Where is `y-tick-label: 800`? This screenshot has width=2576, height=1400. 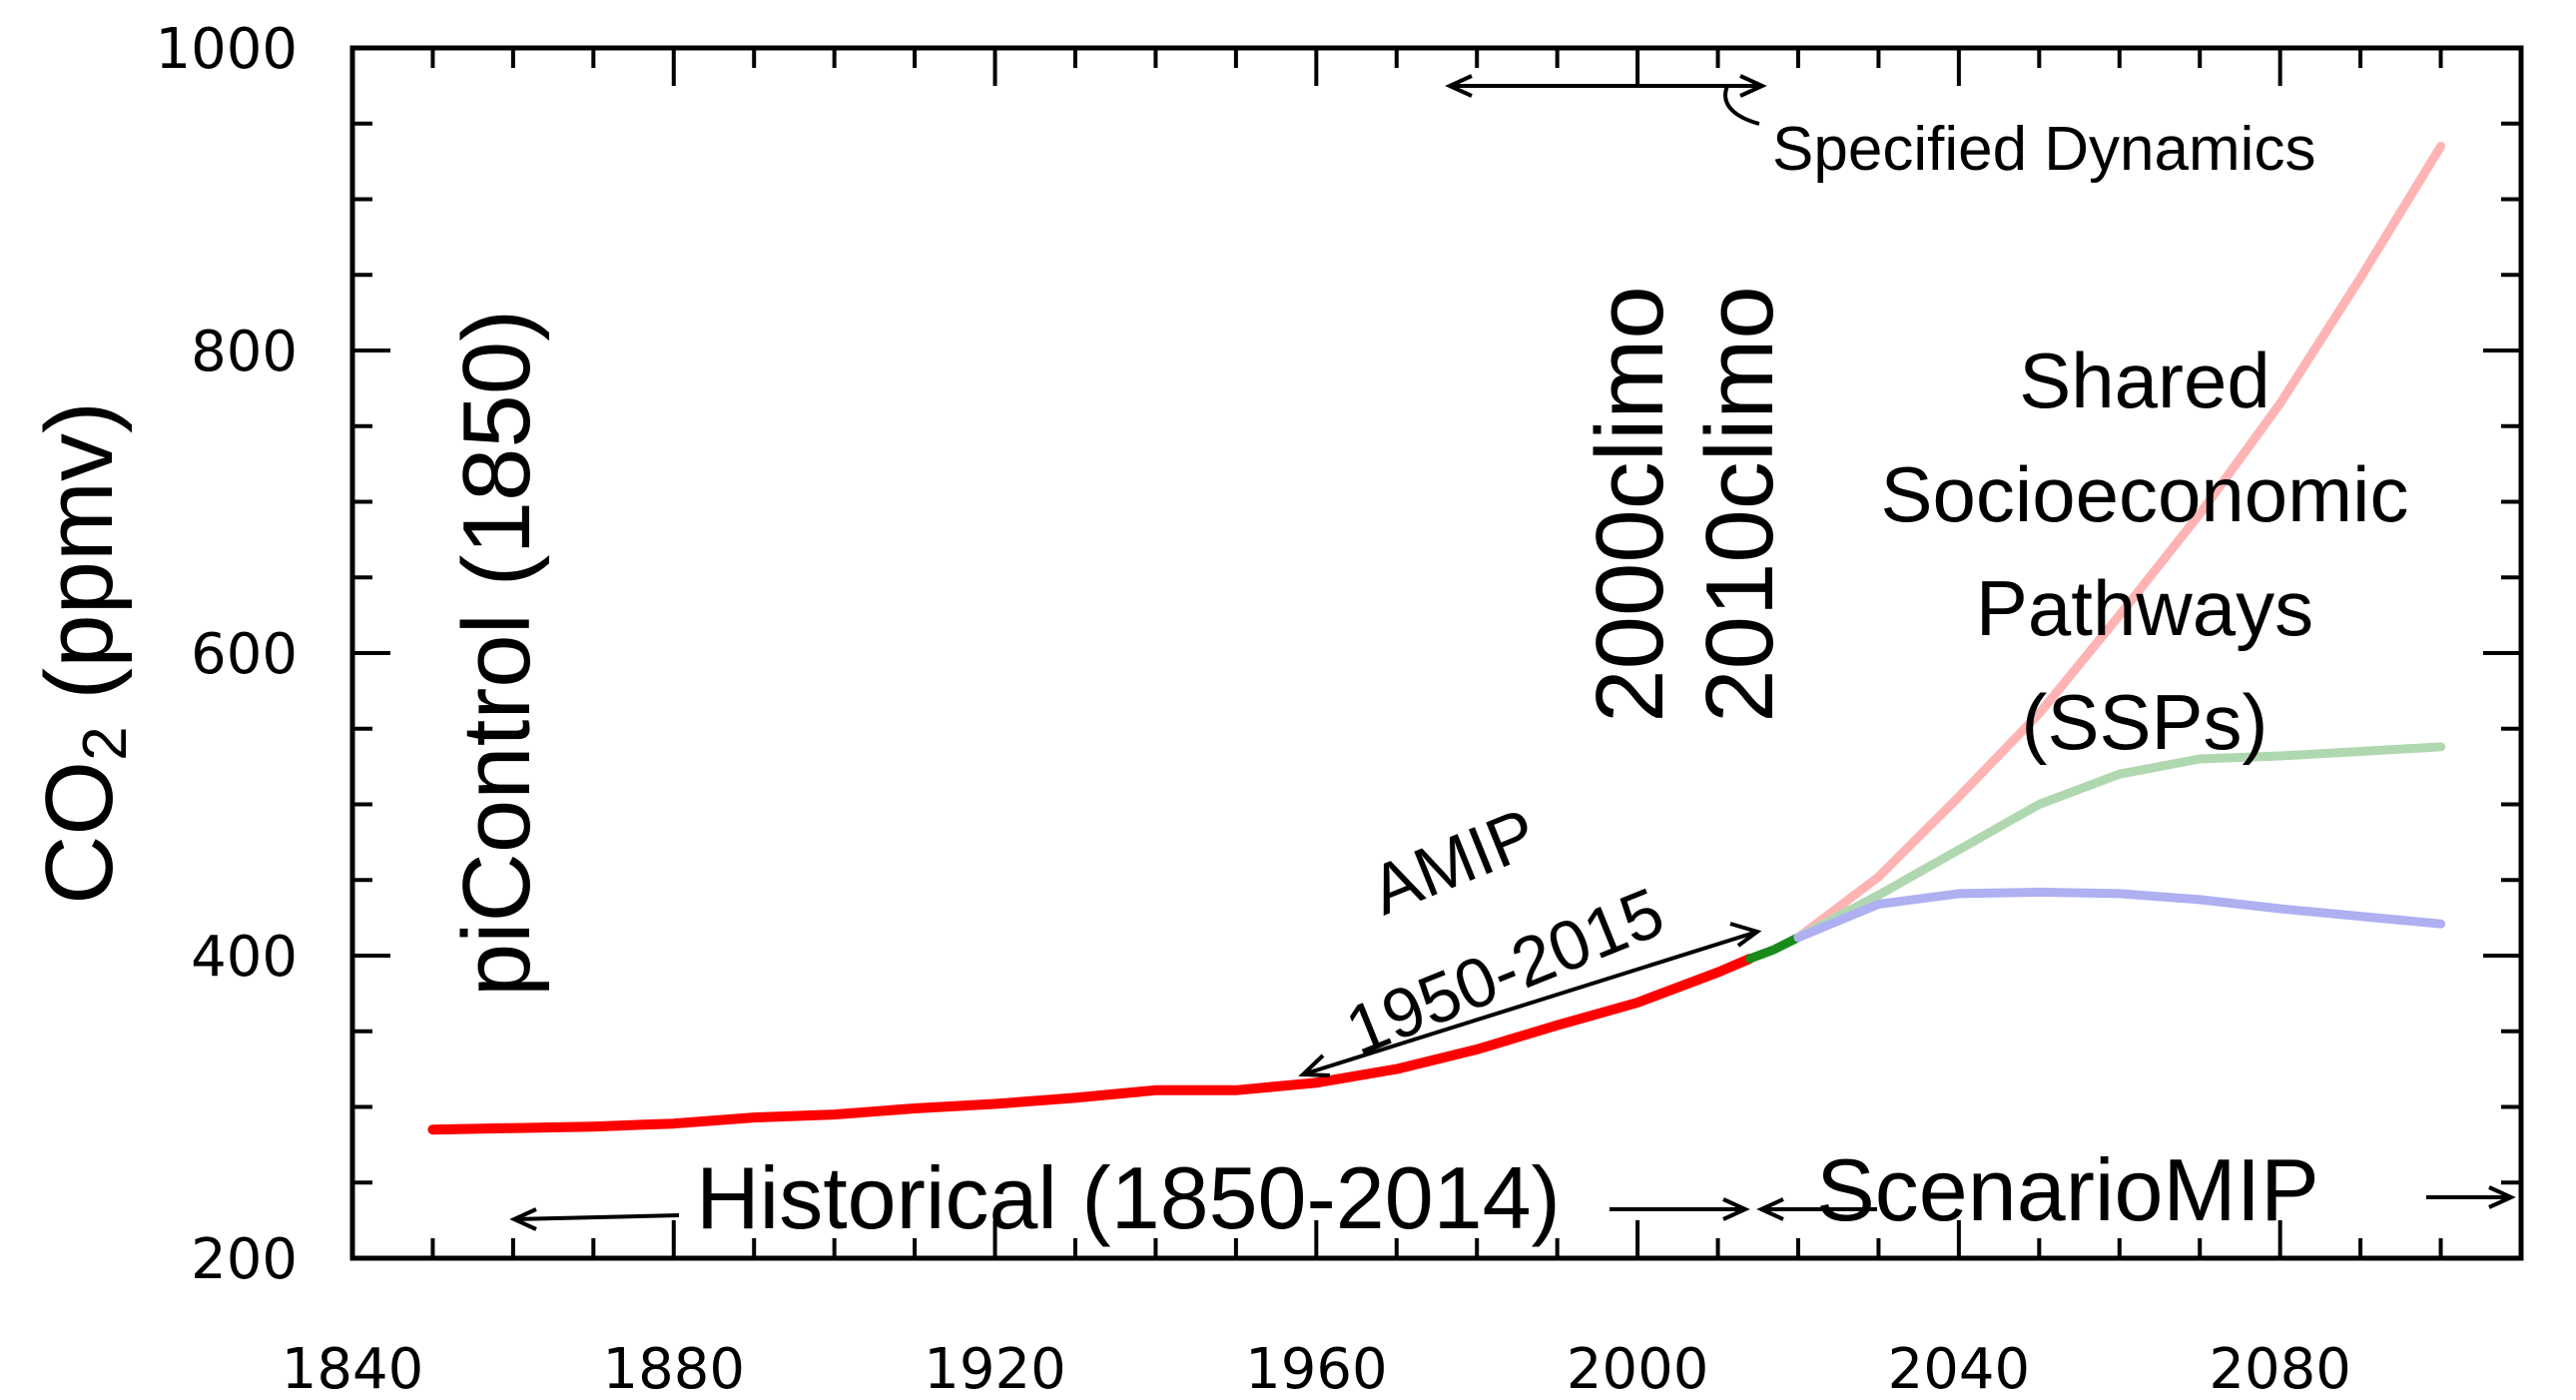
y-tick-label: 800 is located at coordinates (244, 352).